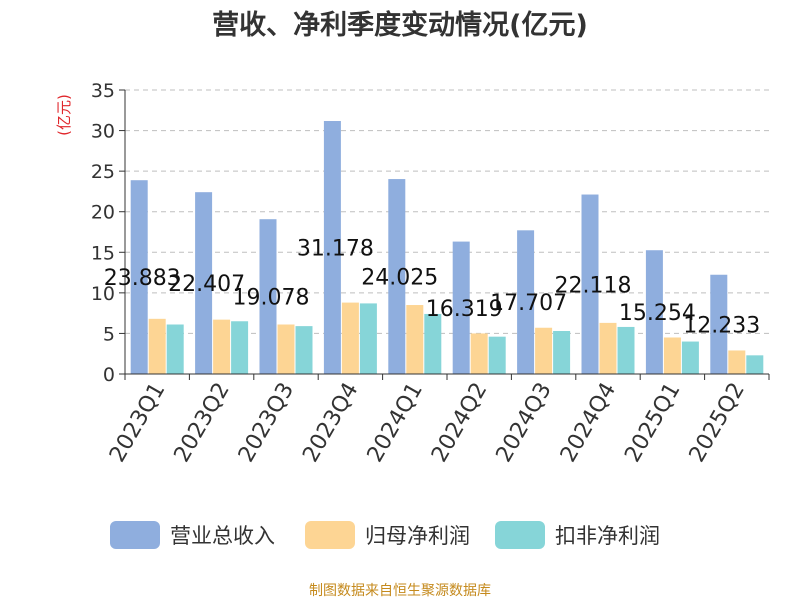  I want to click on x-tick-label: 2024Q4, so click(588, 423).